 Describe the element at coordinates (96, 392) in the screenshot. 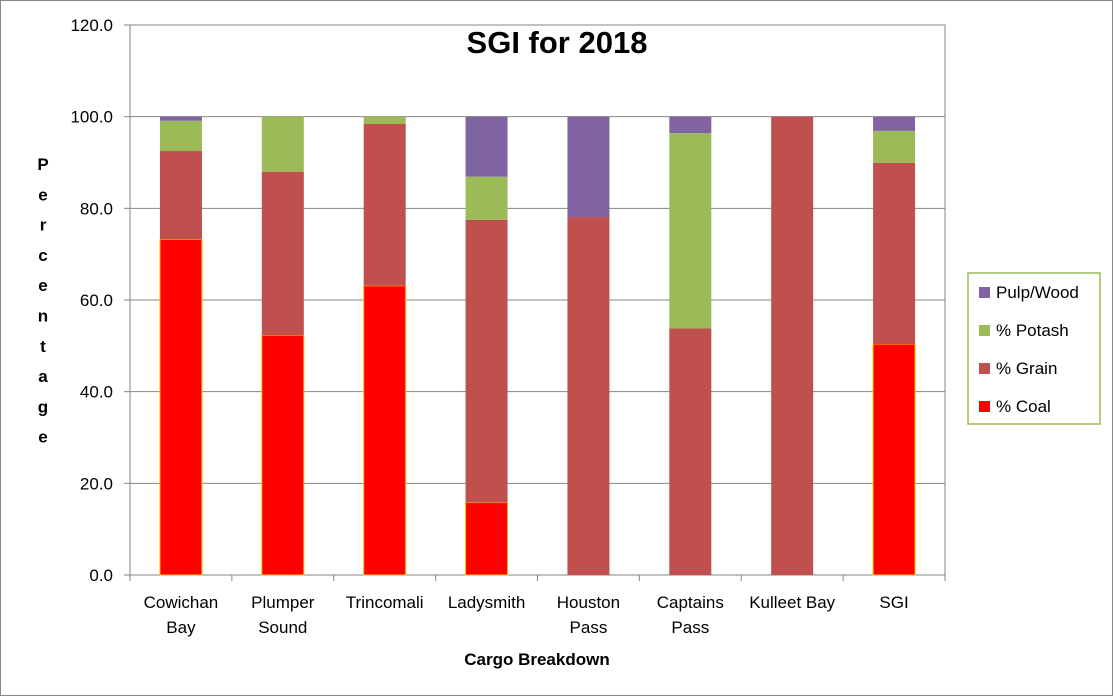

I see `y-tick-label: 40.0` at that location.